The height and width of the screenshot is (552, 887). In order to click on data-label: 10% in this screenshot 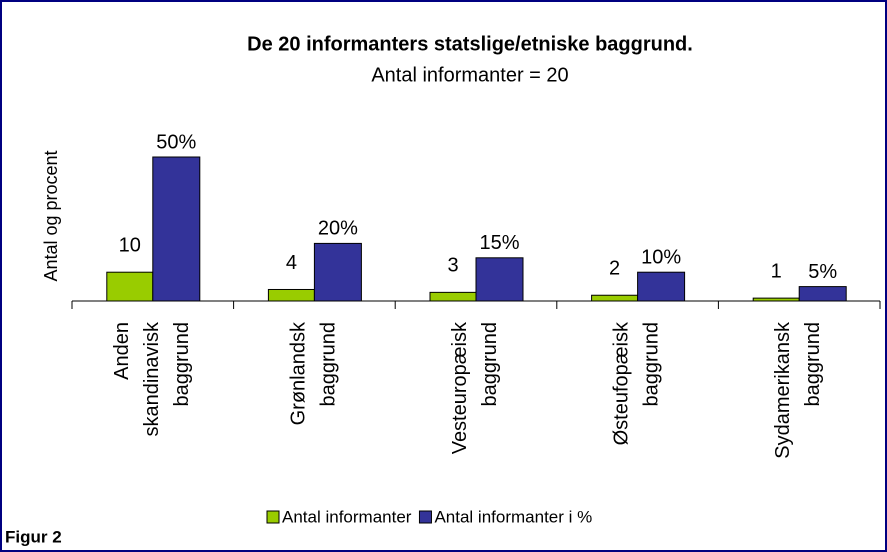, I will do `click(661, 257)`.